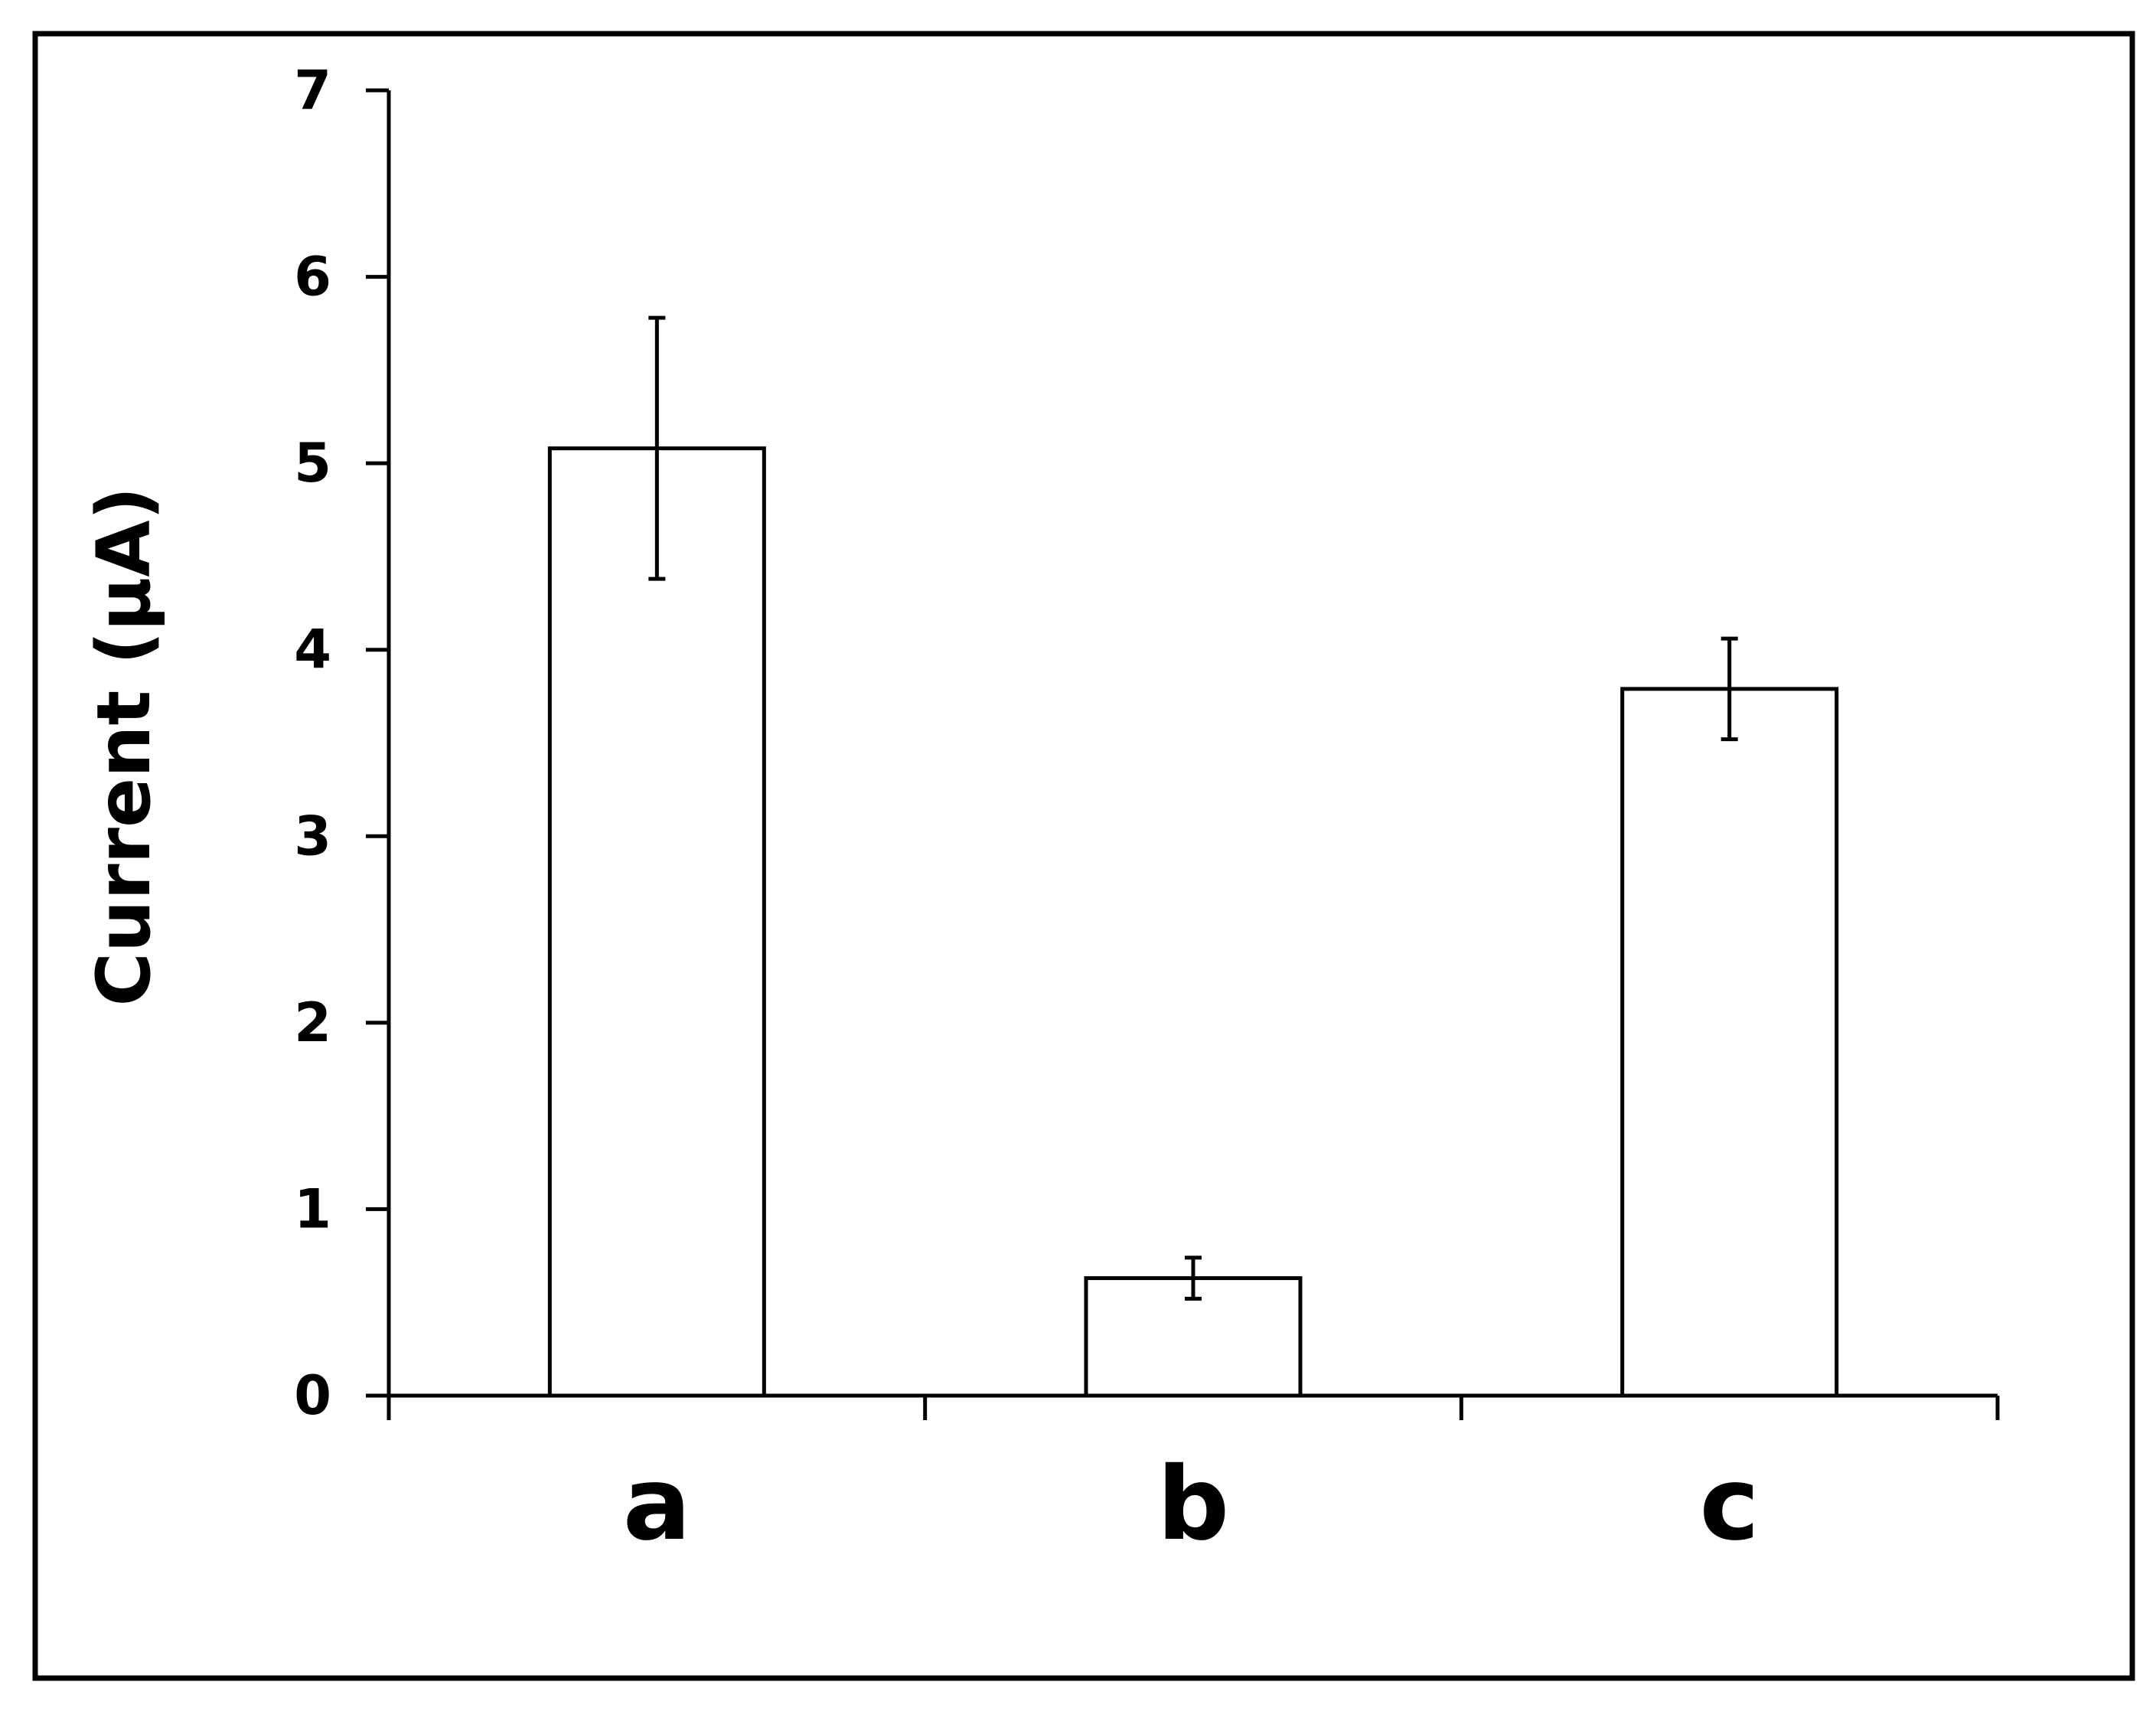 The height and width of the screenshot is (1721, 2156). What do you see at coordinates (312, 1395) in the screenshot?
I see `y-tick-label: 0` at bounding box center [312, 1395].